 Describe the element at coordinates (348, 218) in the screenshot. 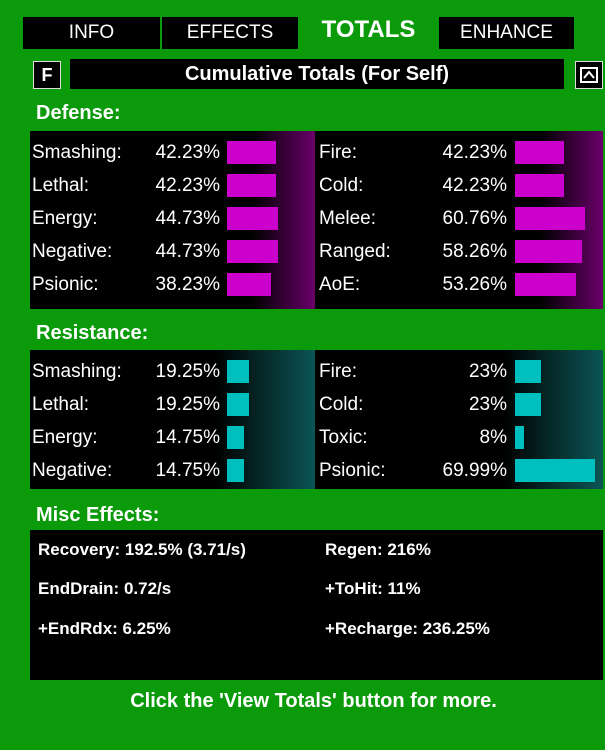

I see `stat-label: Melee:` at that location.